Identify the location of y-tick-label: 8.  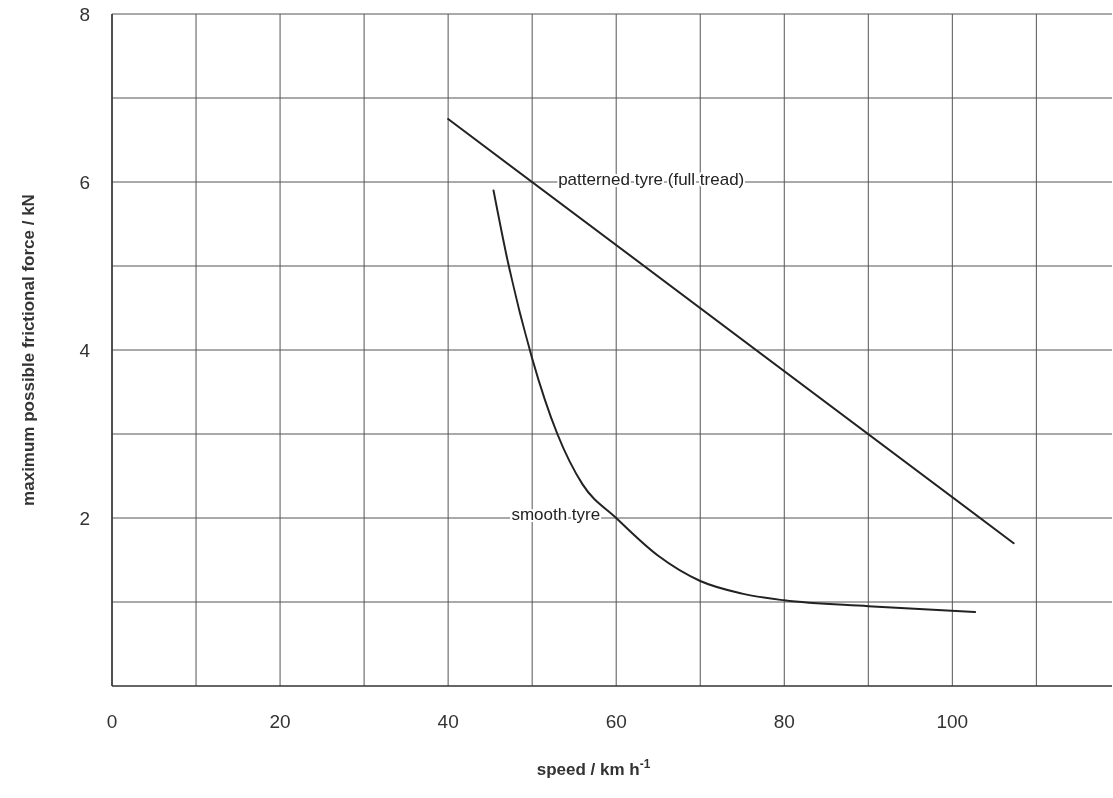
(84, 14).